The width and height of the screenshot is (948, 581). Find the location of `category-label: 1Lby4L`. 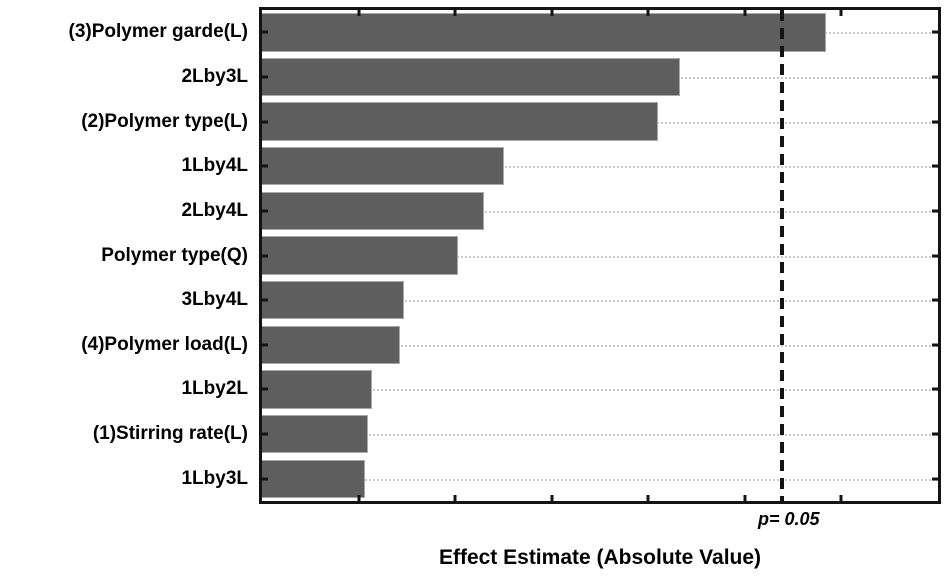

category-label: 1Lby4L is located at coordinates (214, 166).